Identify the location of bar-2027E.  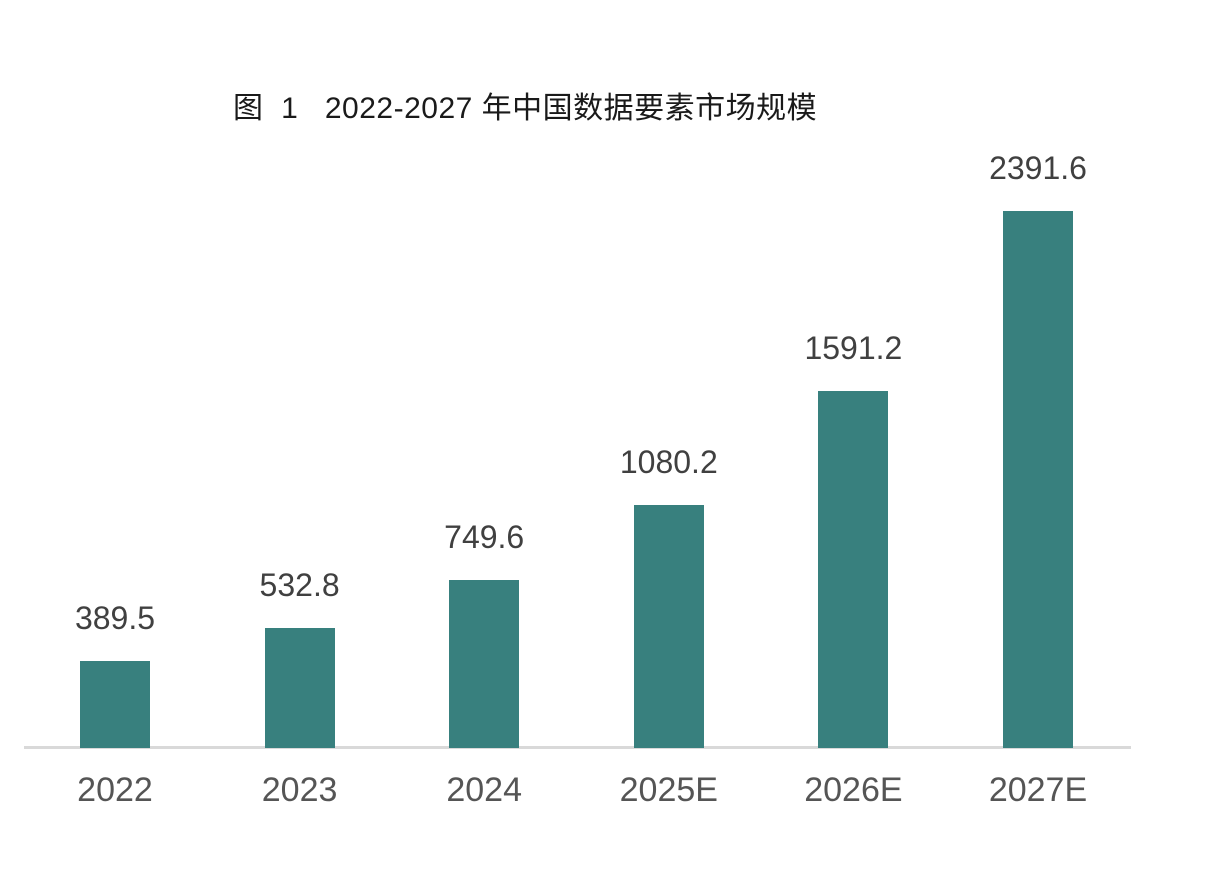
(1038, 479).